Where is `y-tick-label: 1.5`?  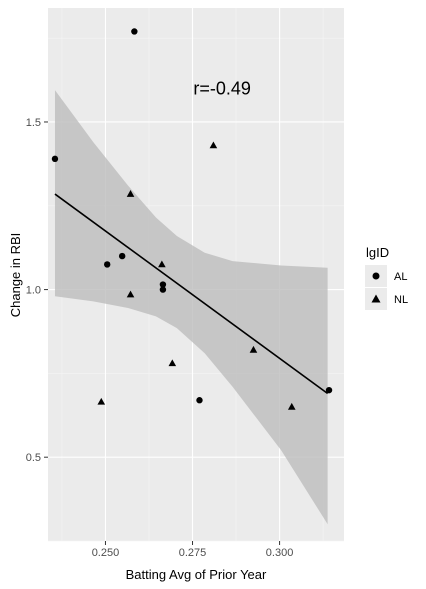
y-tick-label: 1.5 is located at coordinates (33, 123).